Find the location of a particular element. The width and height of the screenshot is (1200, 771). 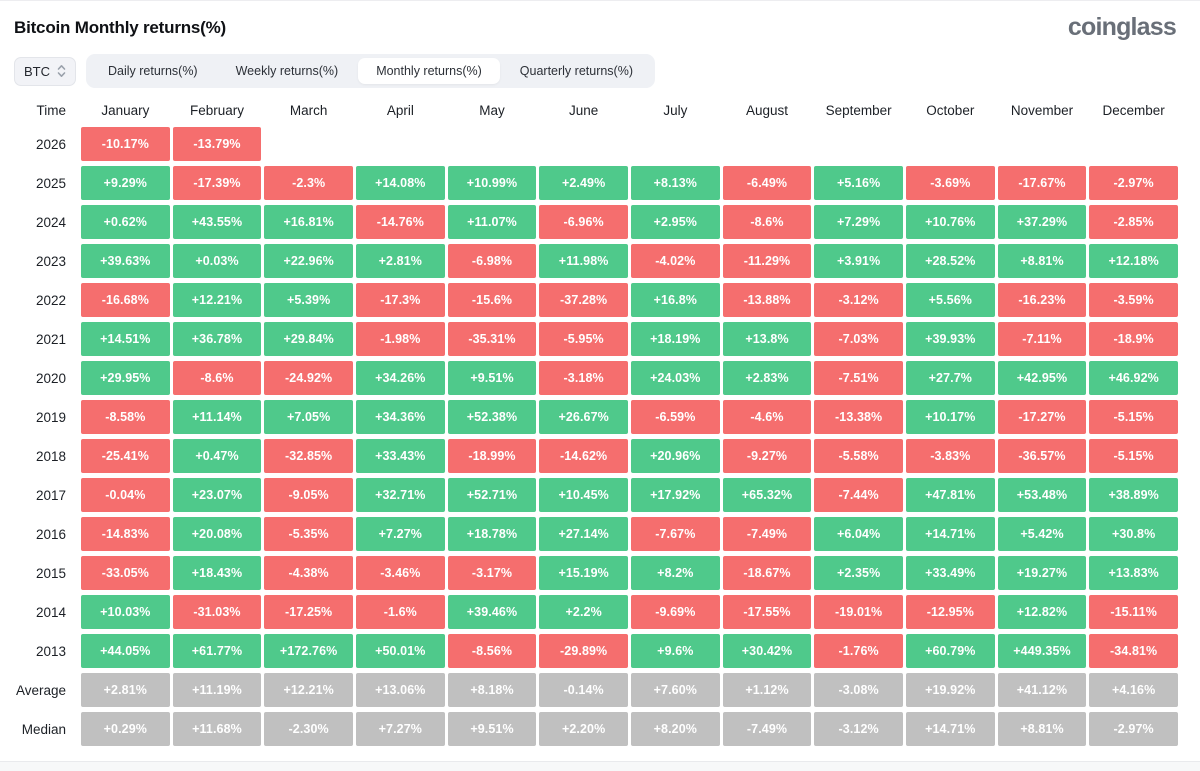

tab-quarterly: Quarterly returns(%) is located at coordinates (576, 71).